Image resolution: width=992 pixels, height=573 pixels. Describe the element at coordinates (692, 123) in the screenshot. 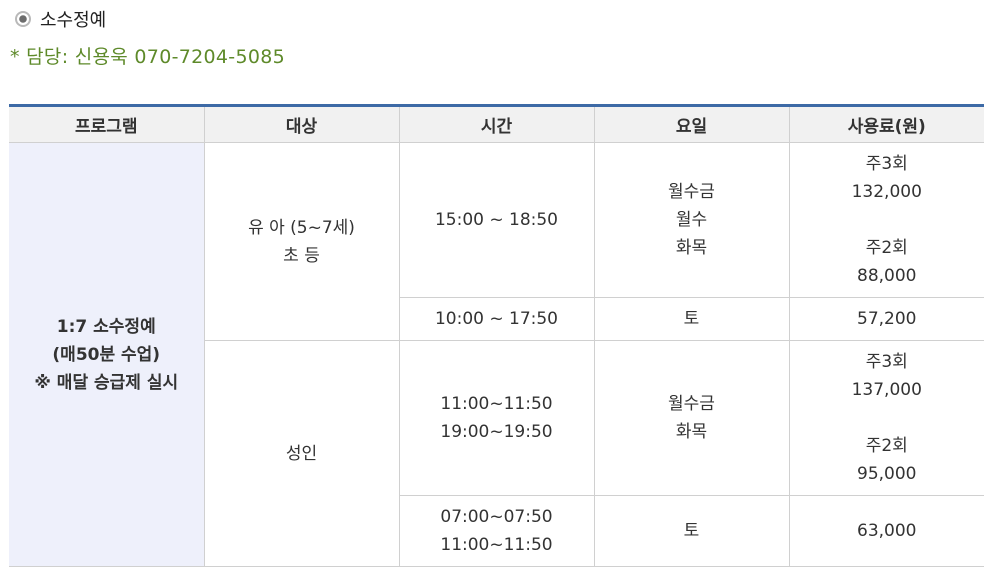

I see `header-day: 요일` at that location.